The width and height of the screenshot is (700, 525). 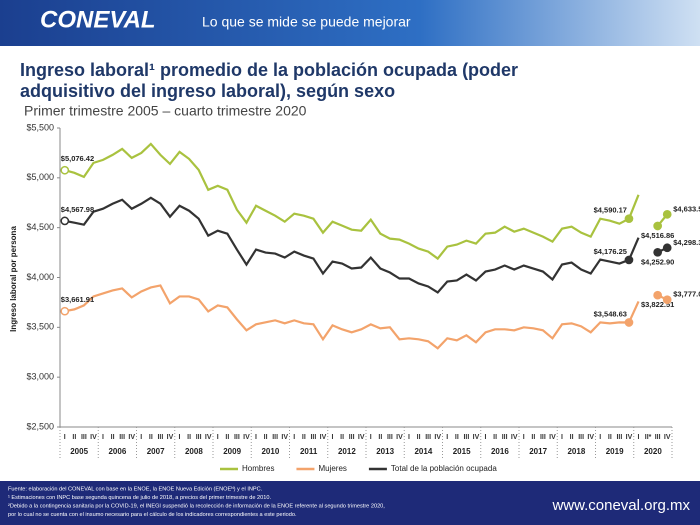 I want to click on y-tick-label: $5,500, so click(x=40, y=127).